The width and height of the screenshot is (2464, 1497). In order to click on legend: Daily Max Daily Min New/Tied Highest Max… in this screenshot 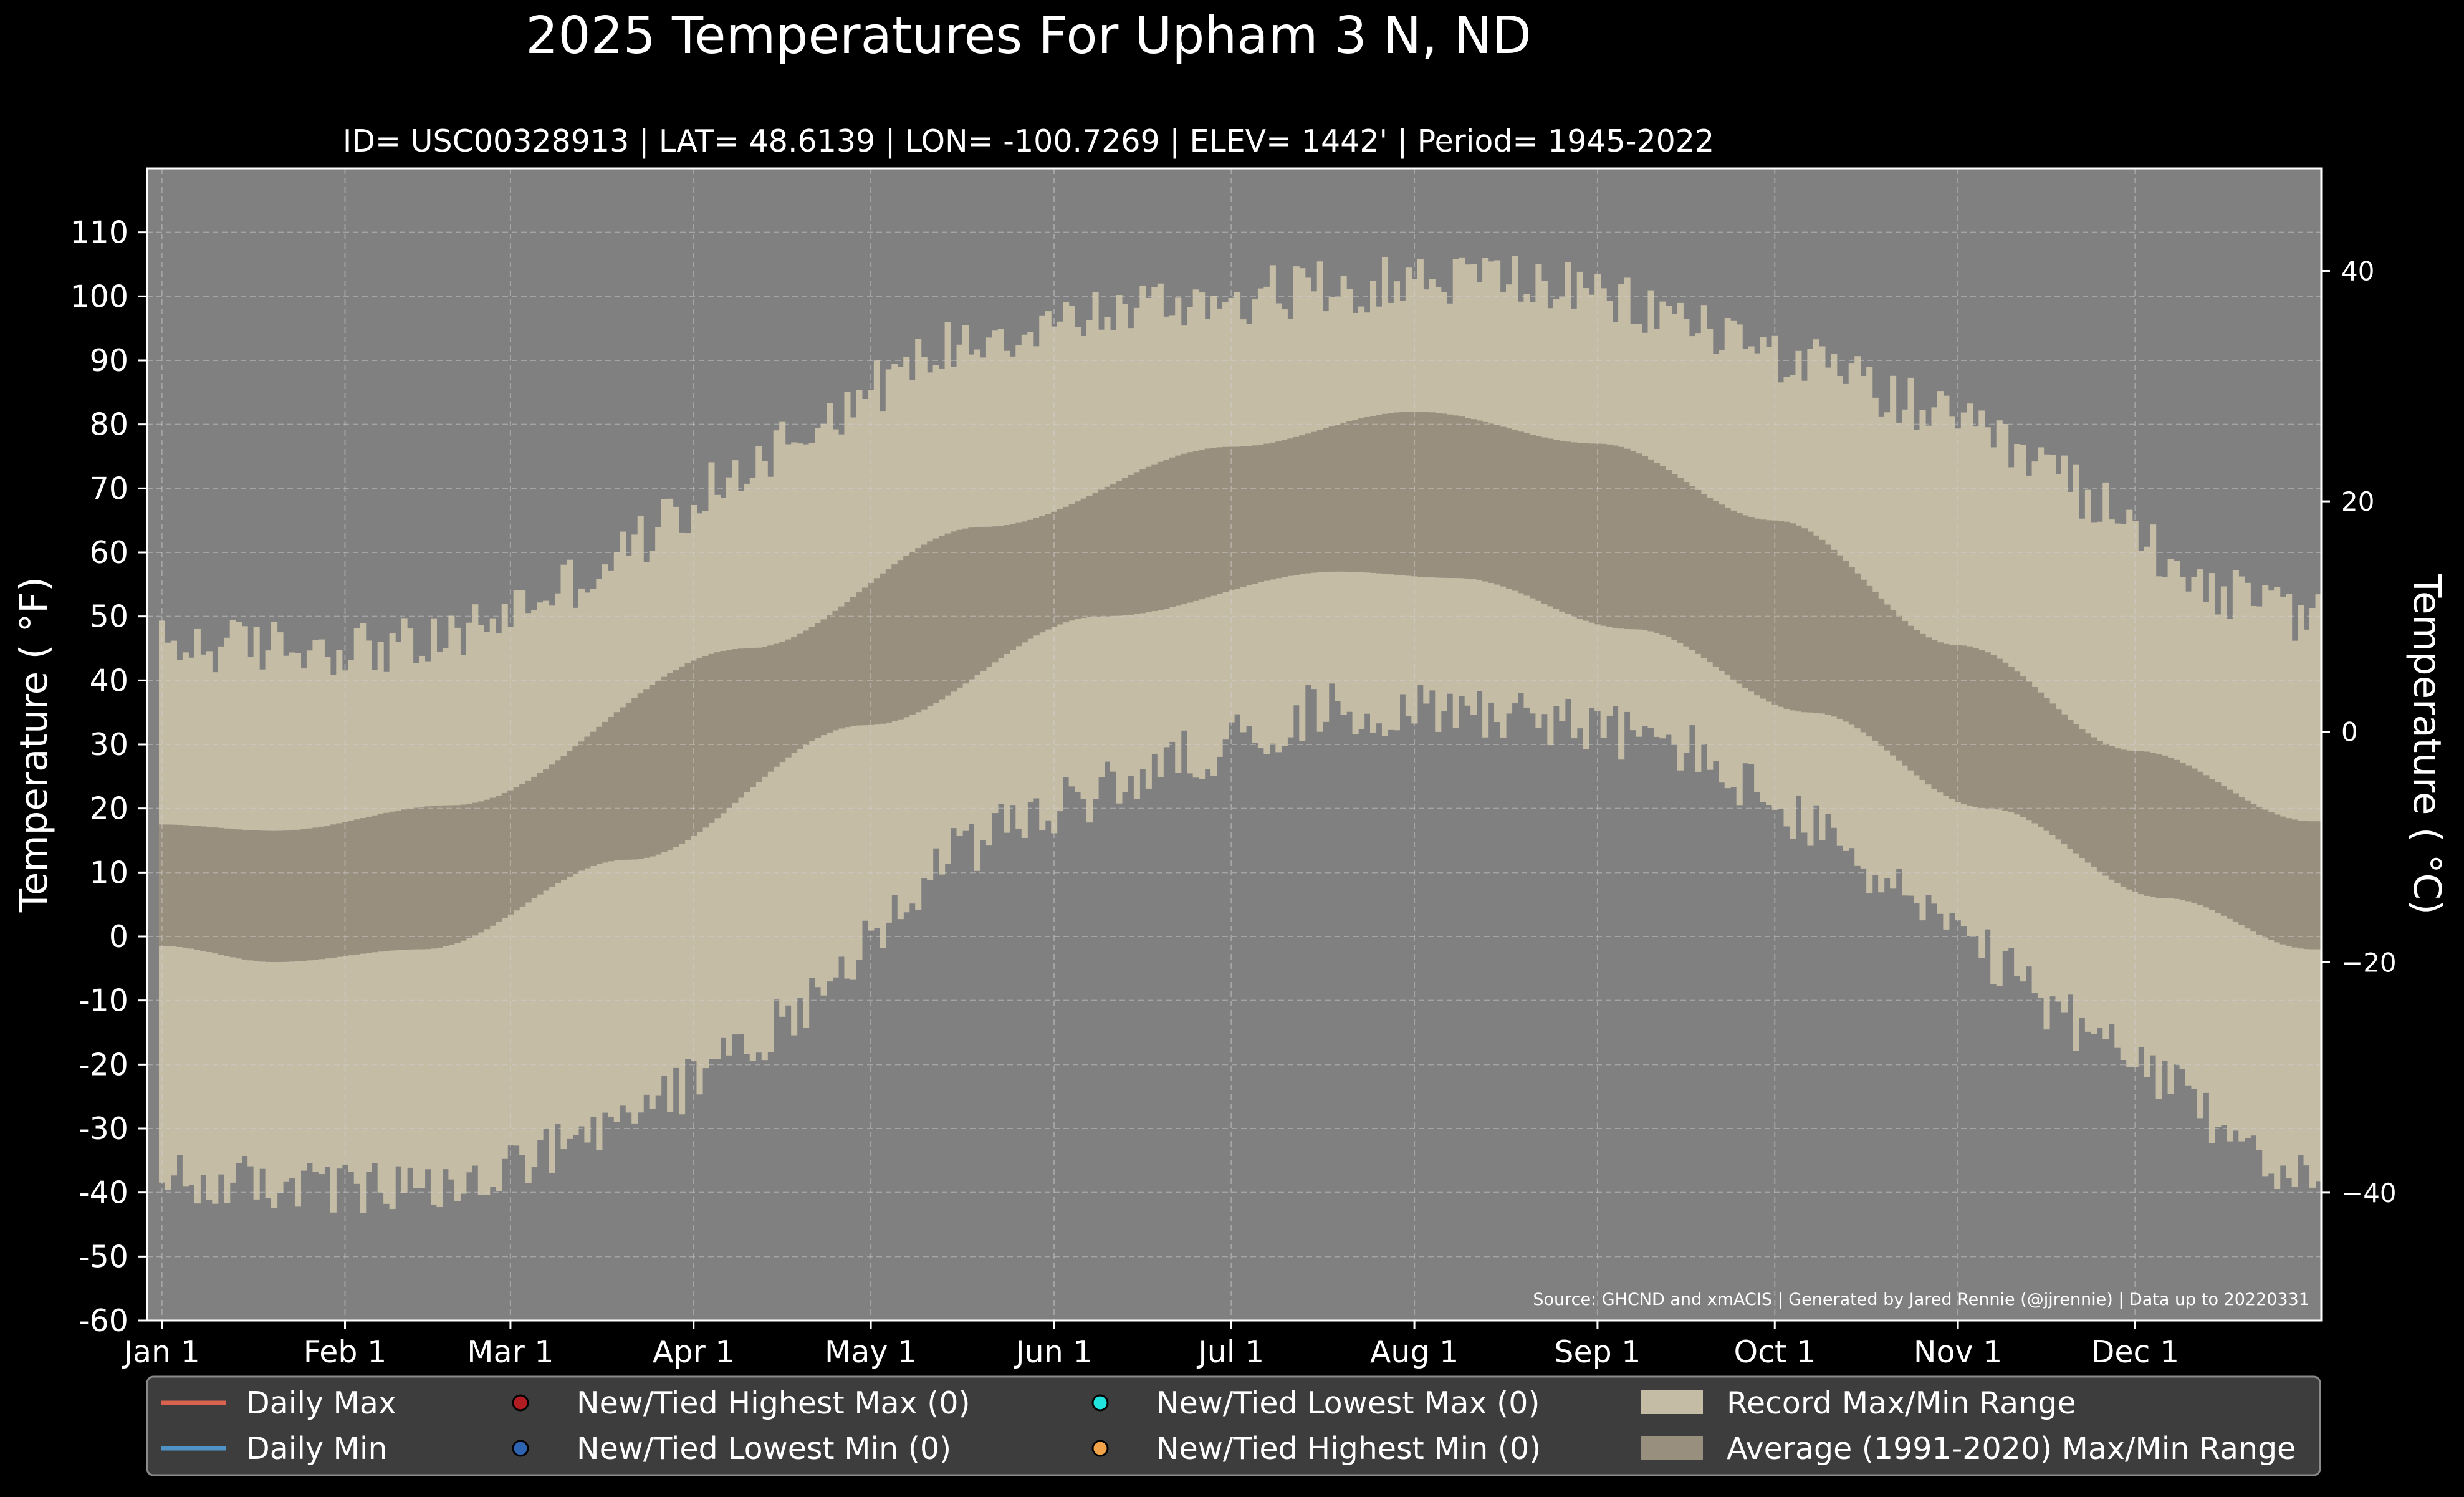, I will do `click(1233, 1425)`.